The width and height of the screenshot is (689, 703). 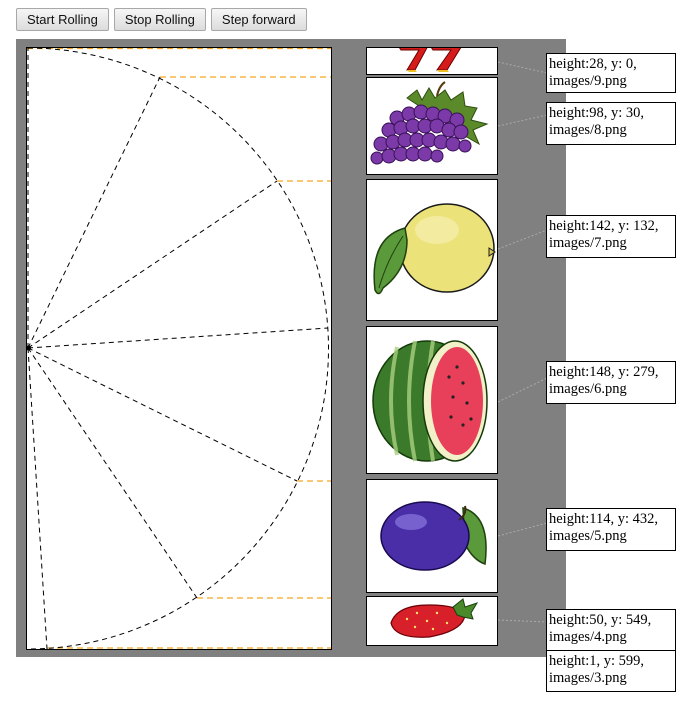 I want to click on seven-icon, so click(x=430, y=60).